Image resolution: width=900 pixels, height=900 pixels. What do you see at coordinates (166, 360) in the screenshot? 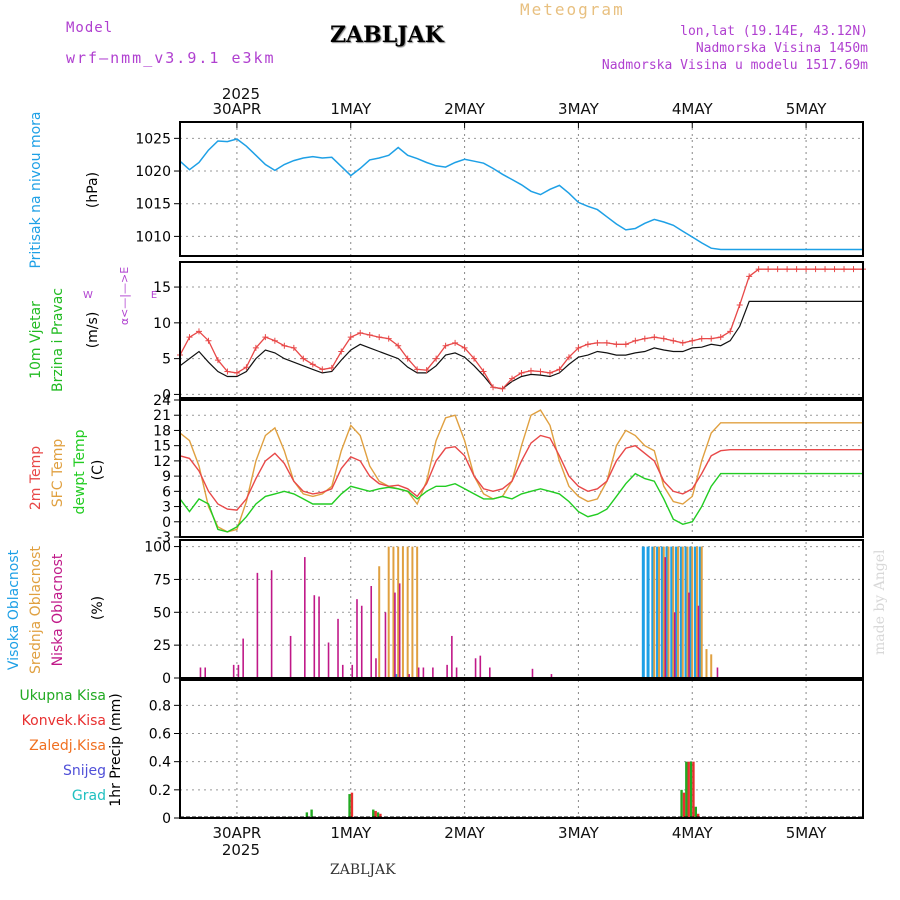
I see `y-tick-label-wind: 5` at bounding box center [166, 360].